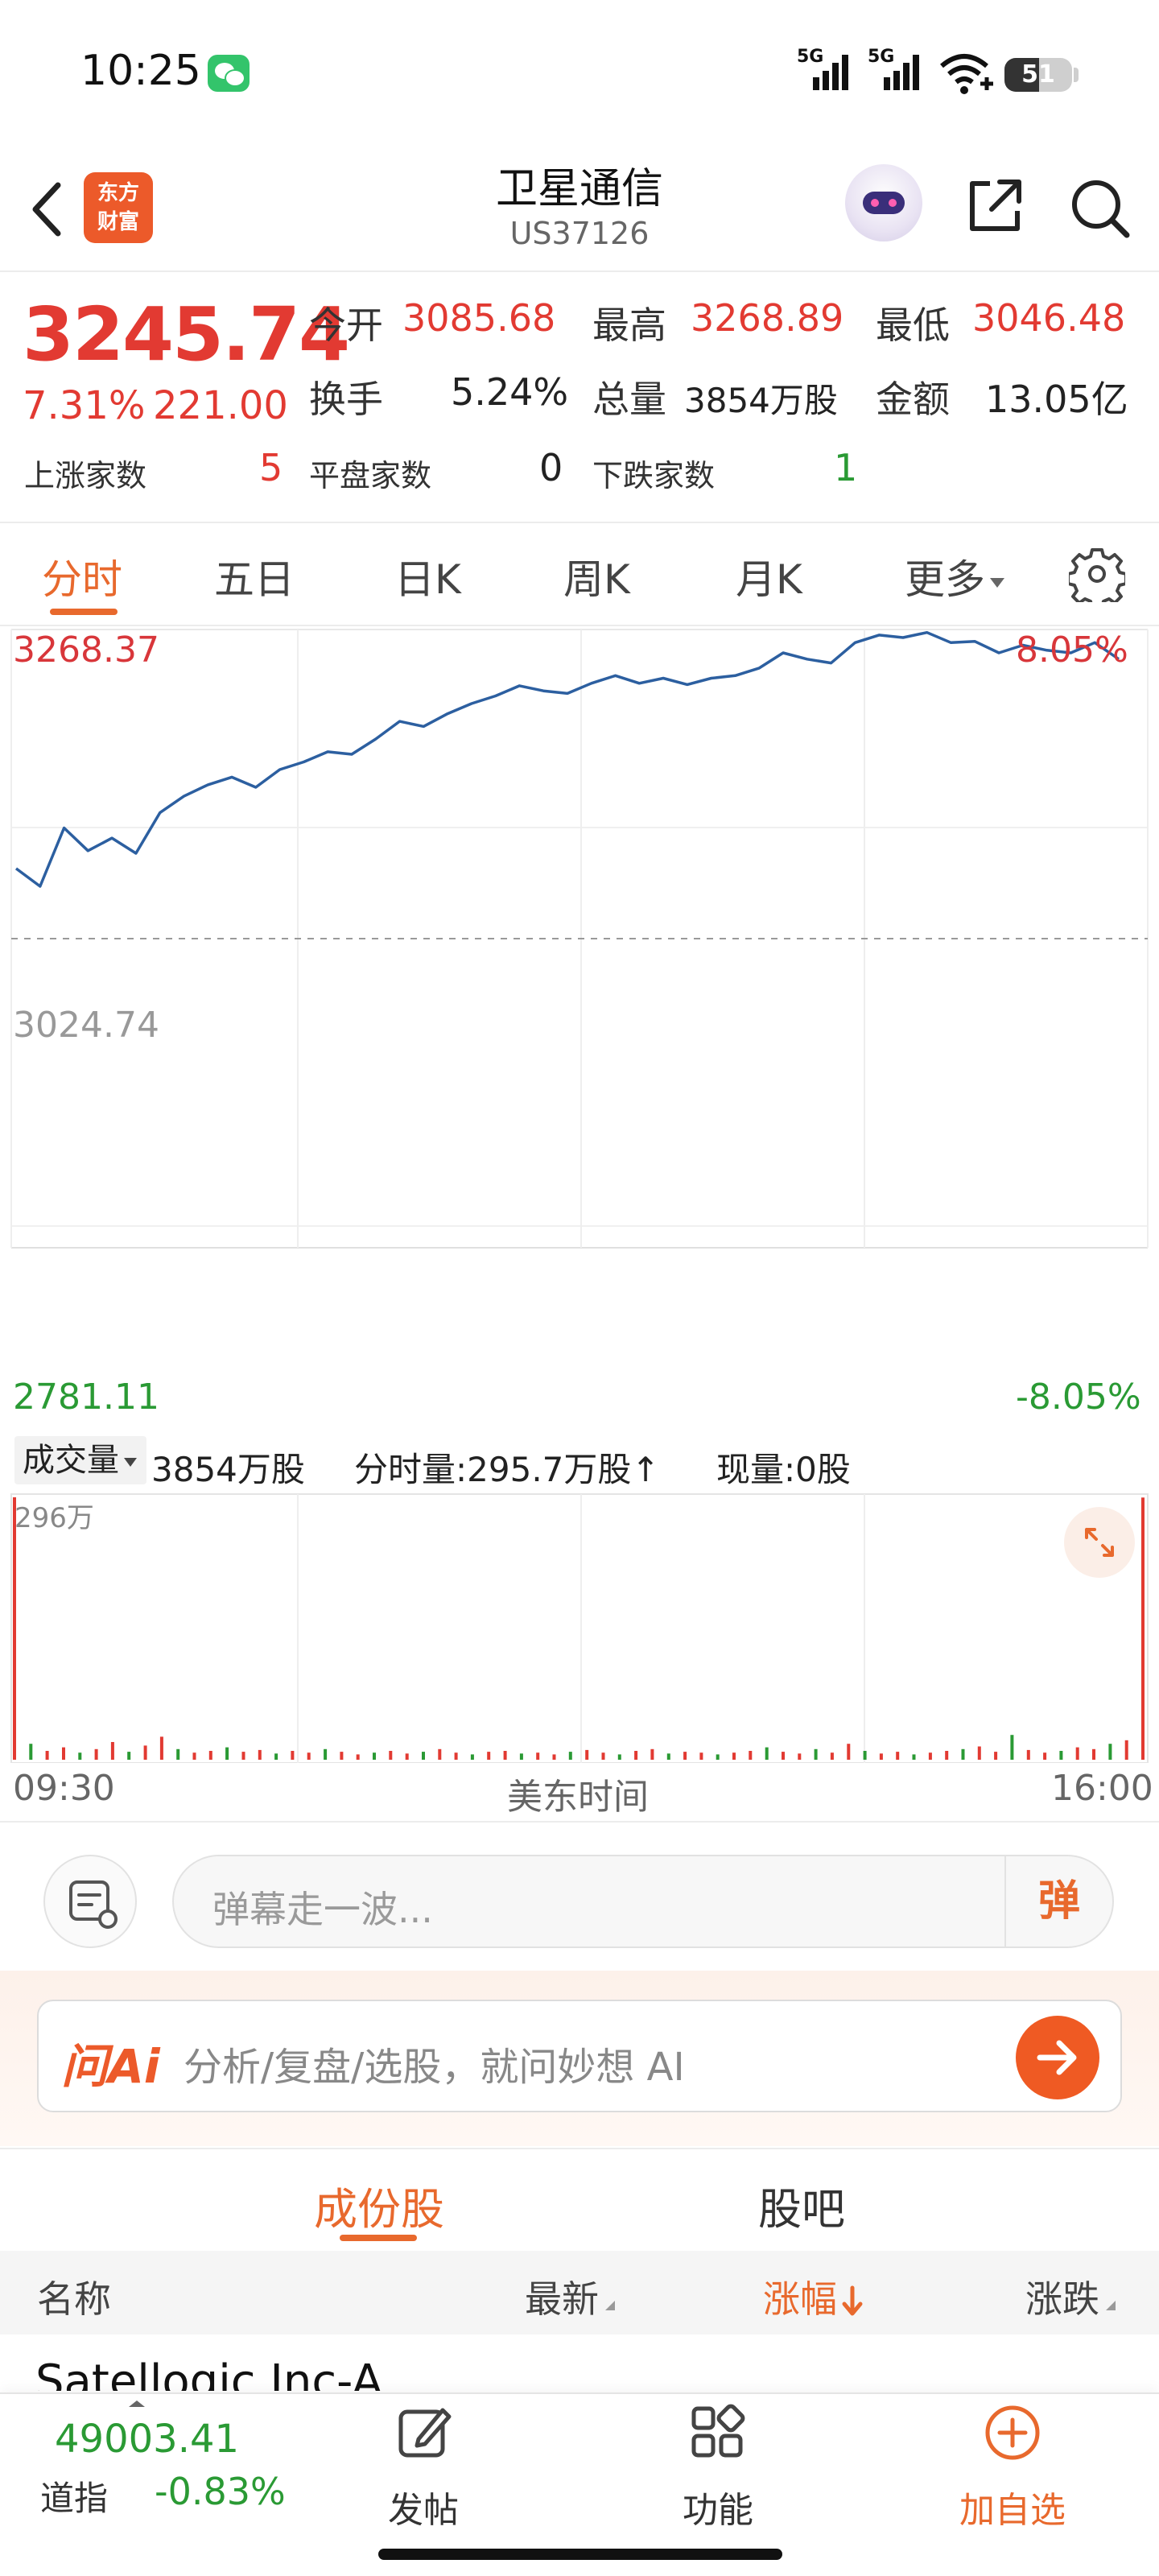 This screenshot has width=1159, height=2576. What do you see at coordinates (346, 399) in the screenshot?
I see `turnover-label: 换手` at bounding box center [346, 399].